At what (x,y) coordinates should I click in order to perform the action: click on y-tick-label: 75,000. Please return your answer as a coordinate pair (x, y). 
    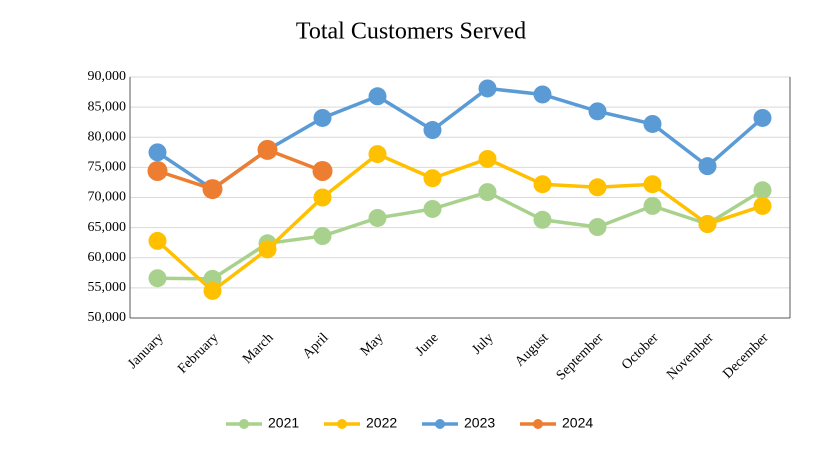
    Looking at the image, I should click on (107, 167).